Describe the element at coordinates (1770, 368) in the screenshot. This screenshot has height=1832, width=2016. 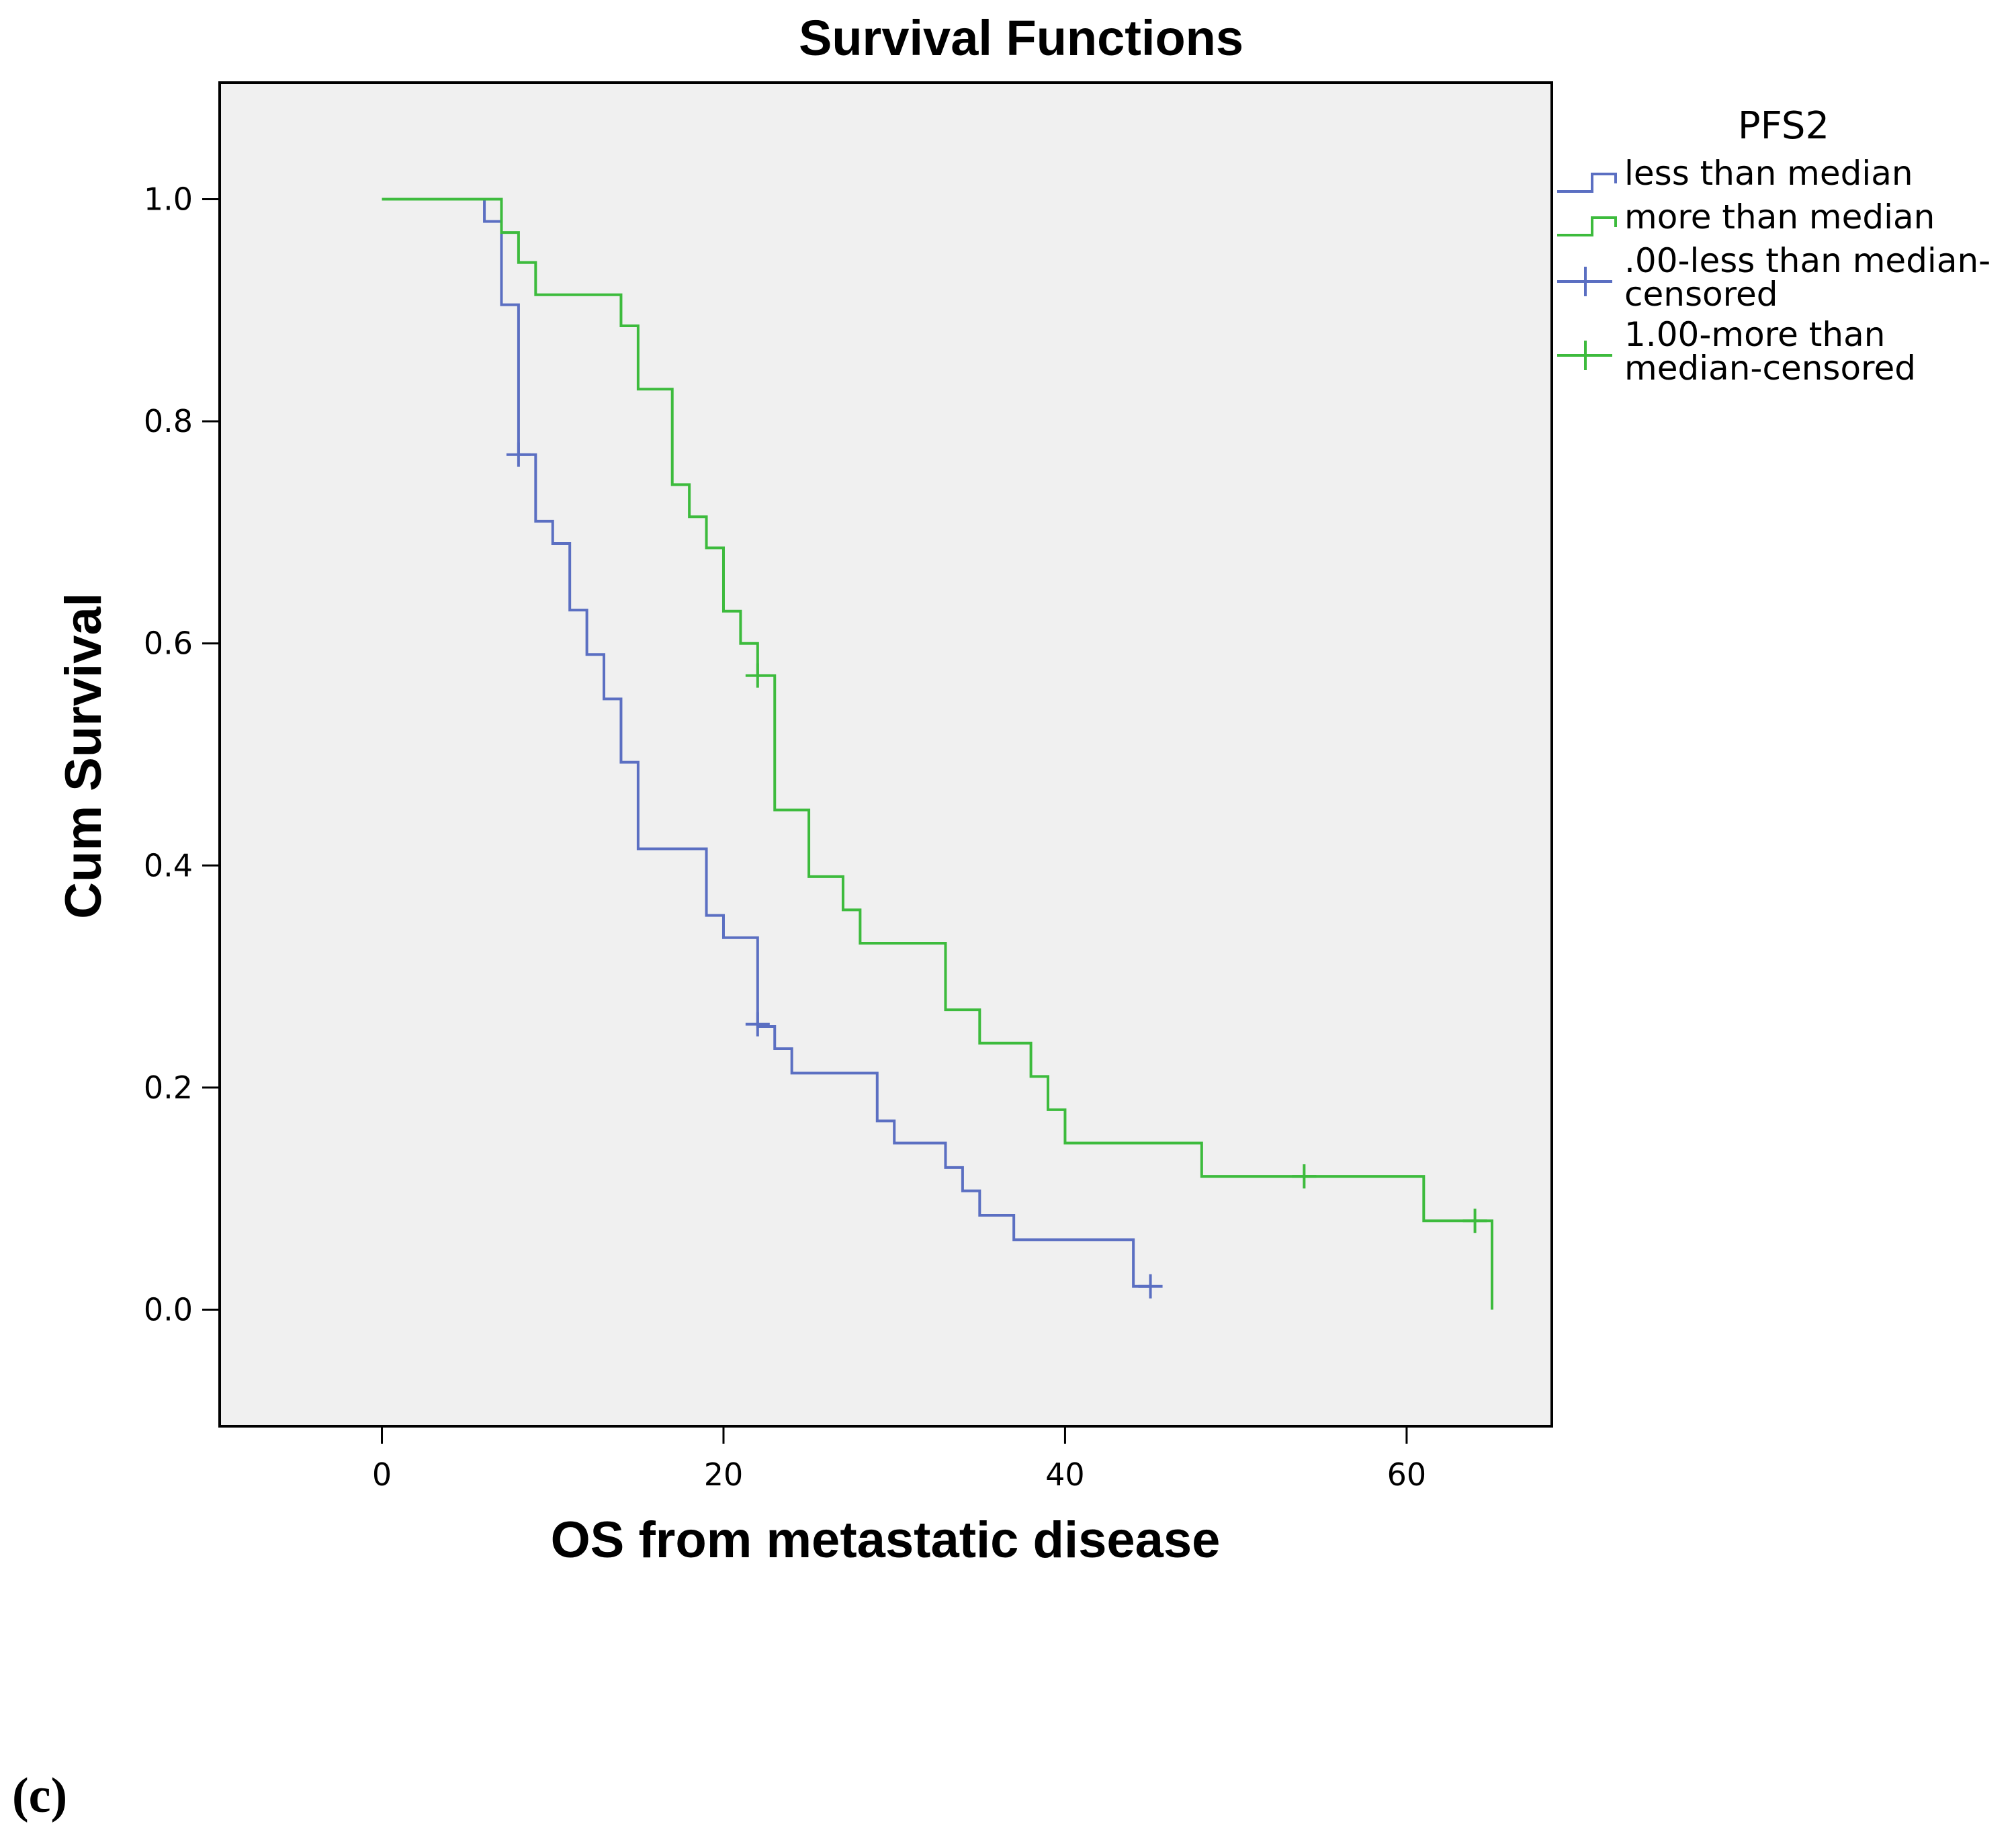
I see `legend-entry-label: median-censored` at that location.